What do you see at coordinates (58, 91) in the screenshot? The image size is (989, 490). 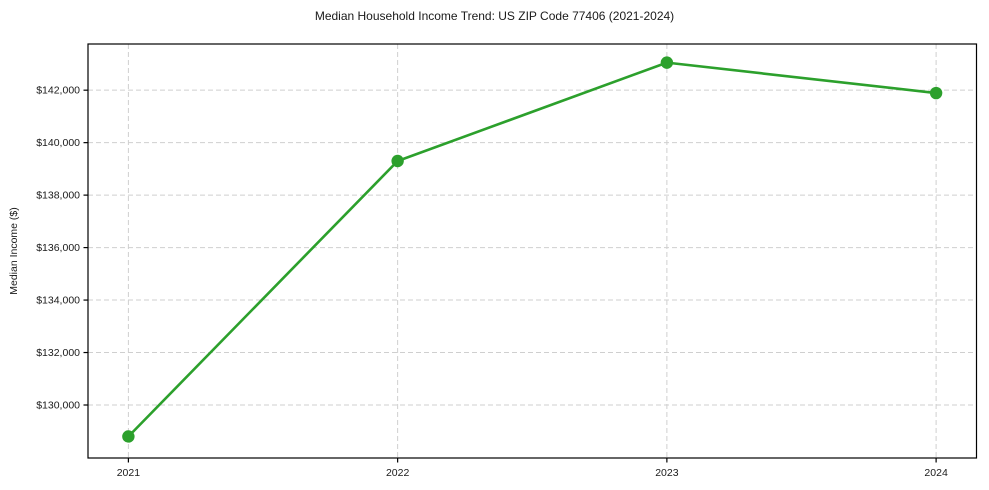 I see `y-tick-label: $142,000` at bounding box center [58, 91].